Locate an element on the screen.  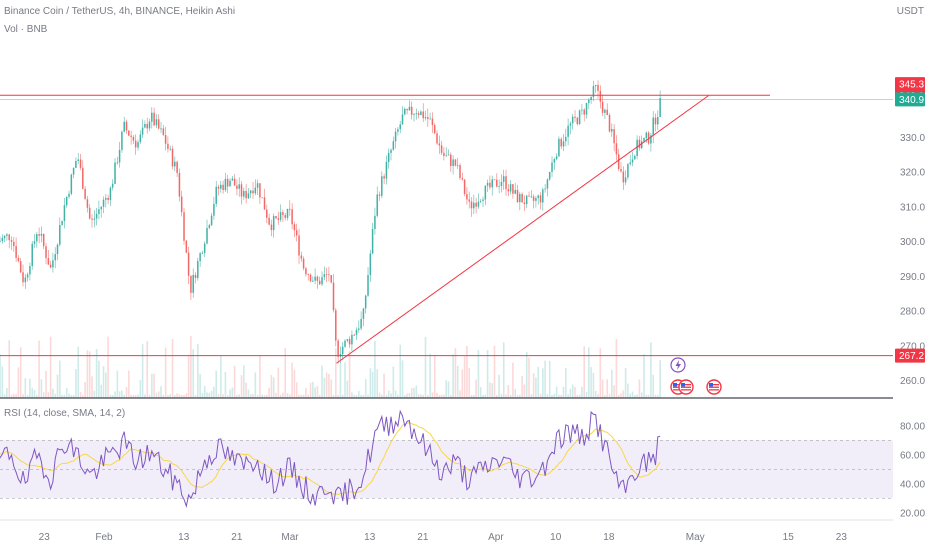
time-label-6: 21 is located at coordinates (423, 537).